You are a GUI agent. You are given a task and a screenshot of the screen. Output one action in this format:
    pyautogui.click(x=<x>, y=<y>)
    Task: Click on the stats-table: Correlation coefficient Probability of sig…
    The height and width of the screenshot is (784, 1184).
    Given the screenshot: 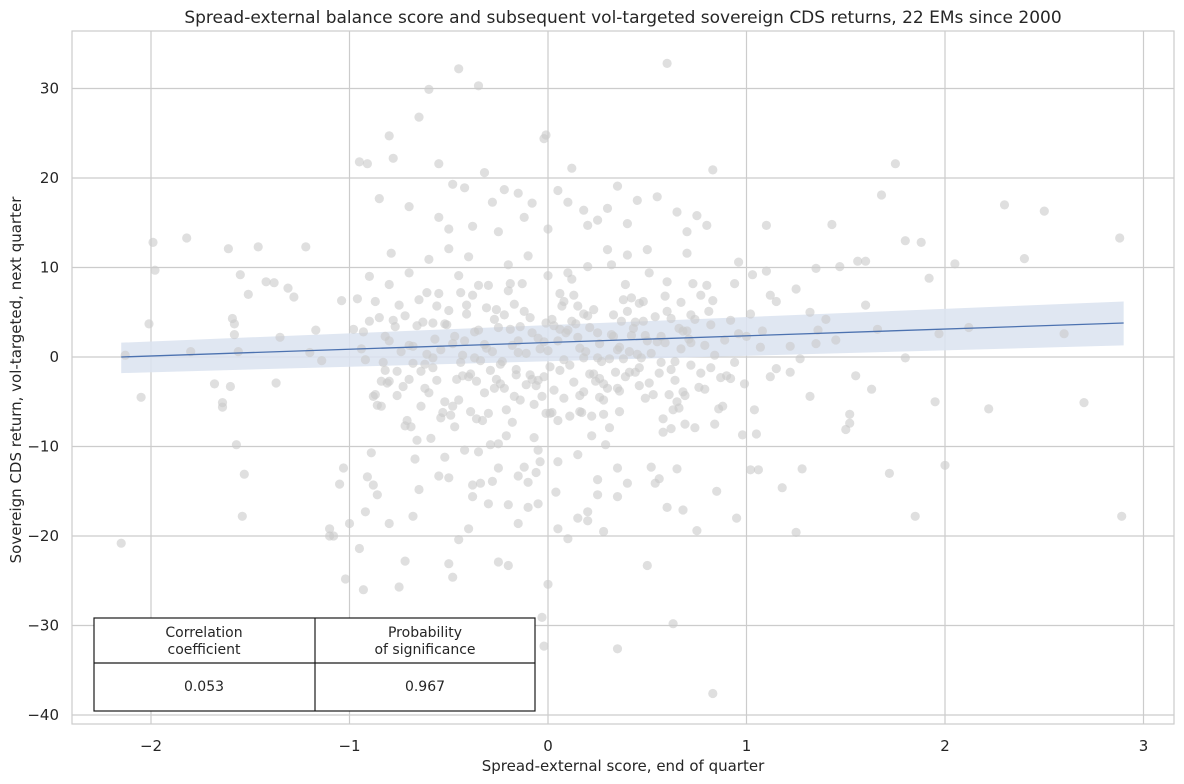 What is the action you would take?
    pyautogui.click(x=314, y=664)
    